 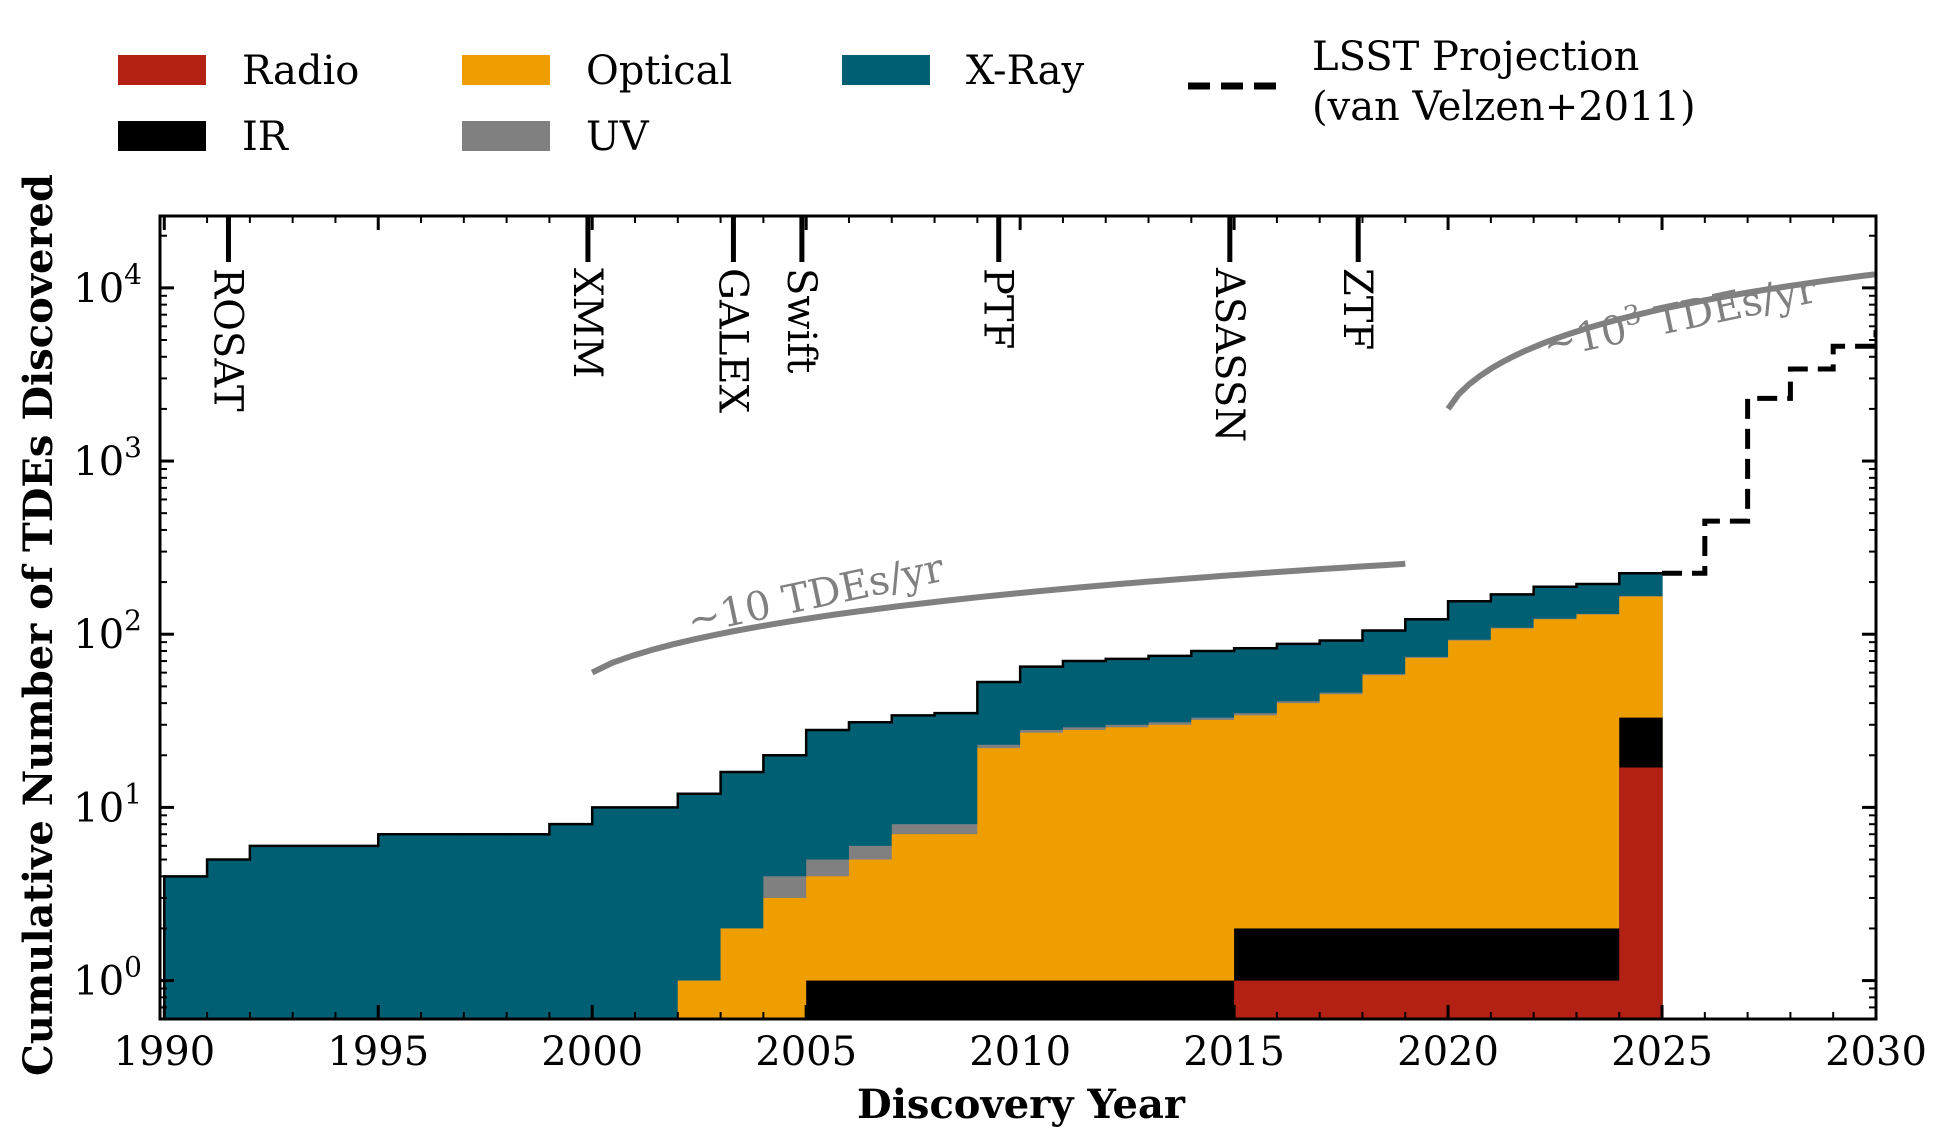 What do you see at coordinates (732, 341) in the screenshot?
I see `mission-label-galex: GALEX` at bounding box center [732, 341].